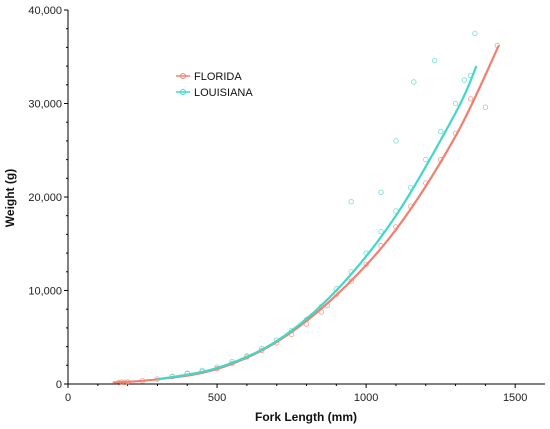 This screenshot has width=550, height=429. What do you see at coordinates (183, 76) in the screenshot?
I see `legend-marker-florida` at bounding box center [183, 76].